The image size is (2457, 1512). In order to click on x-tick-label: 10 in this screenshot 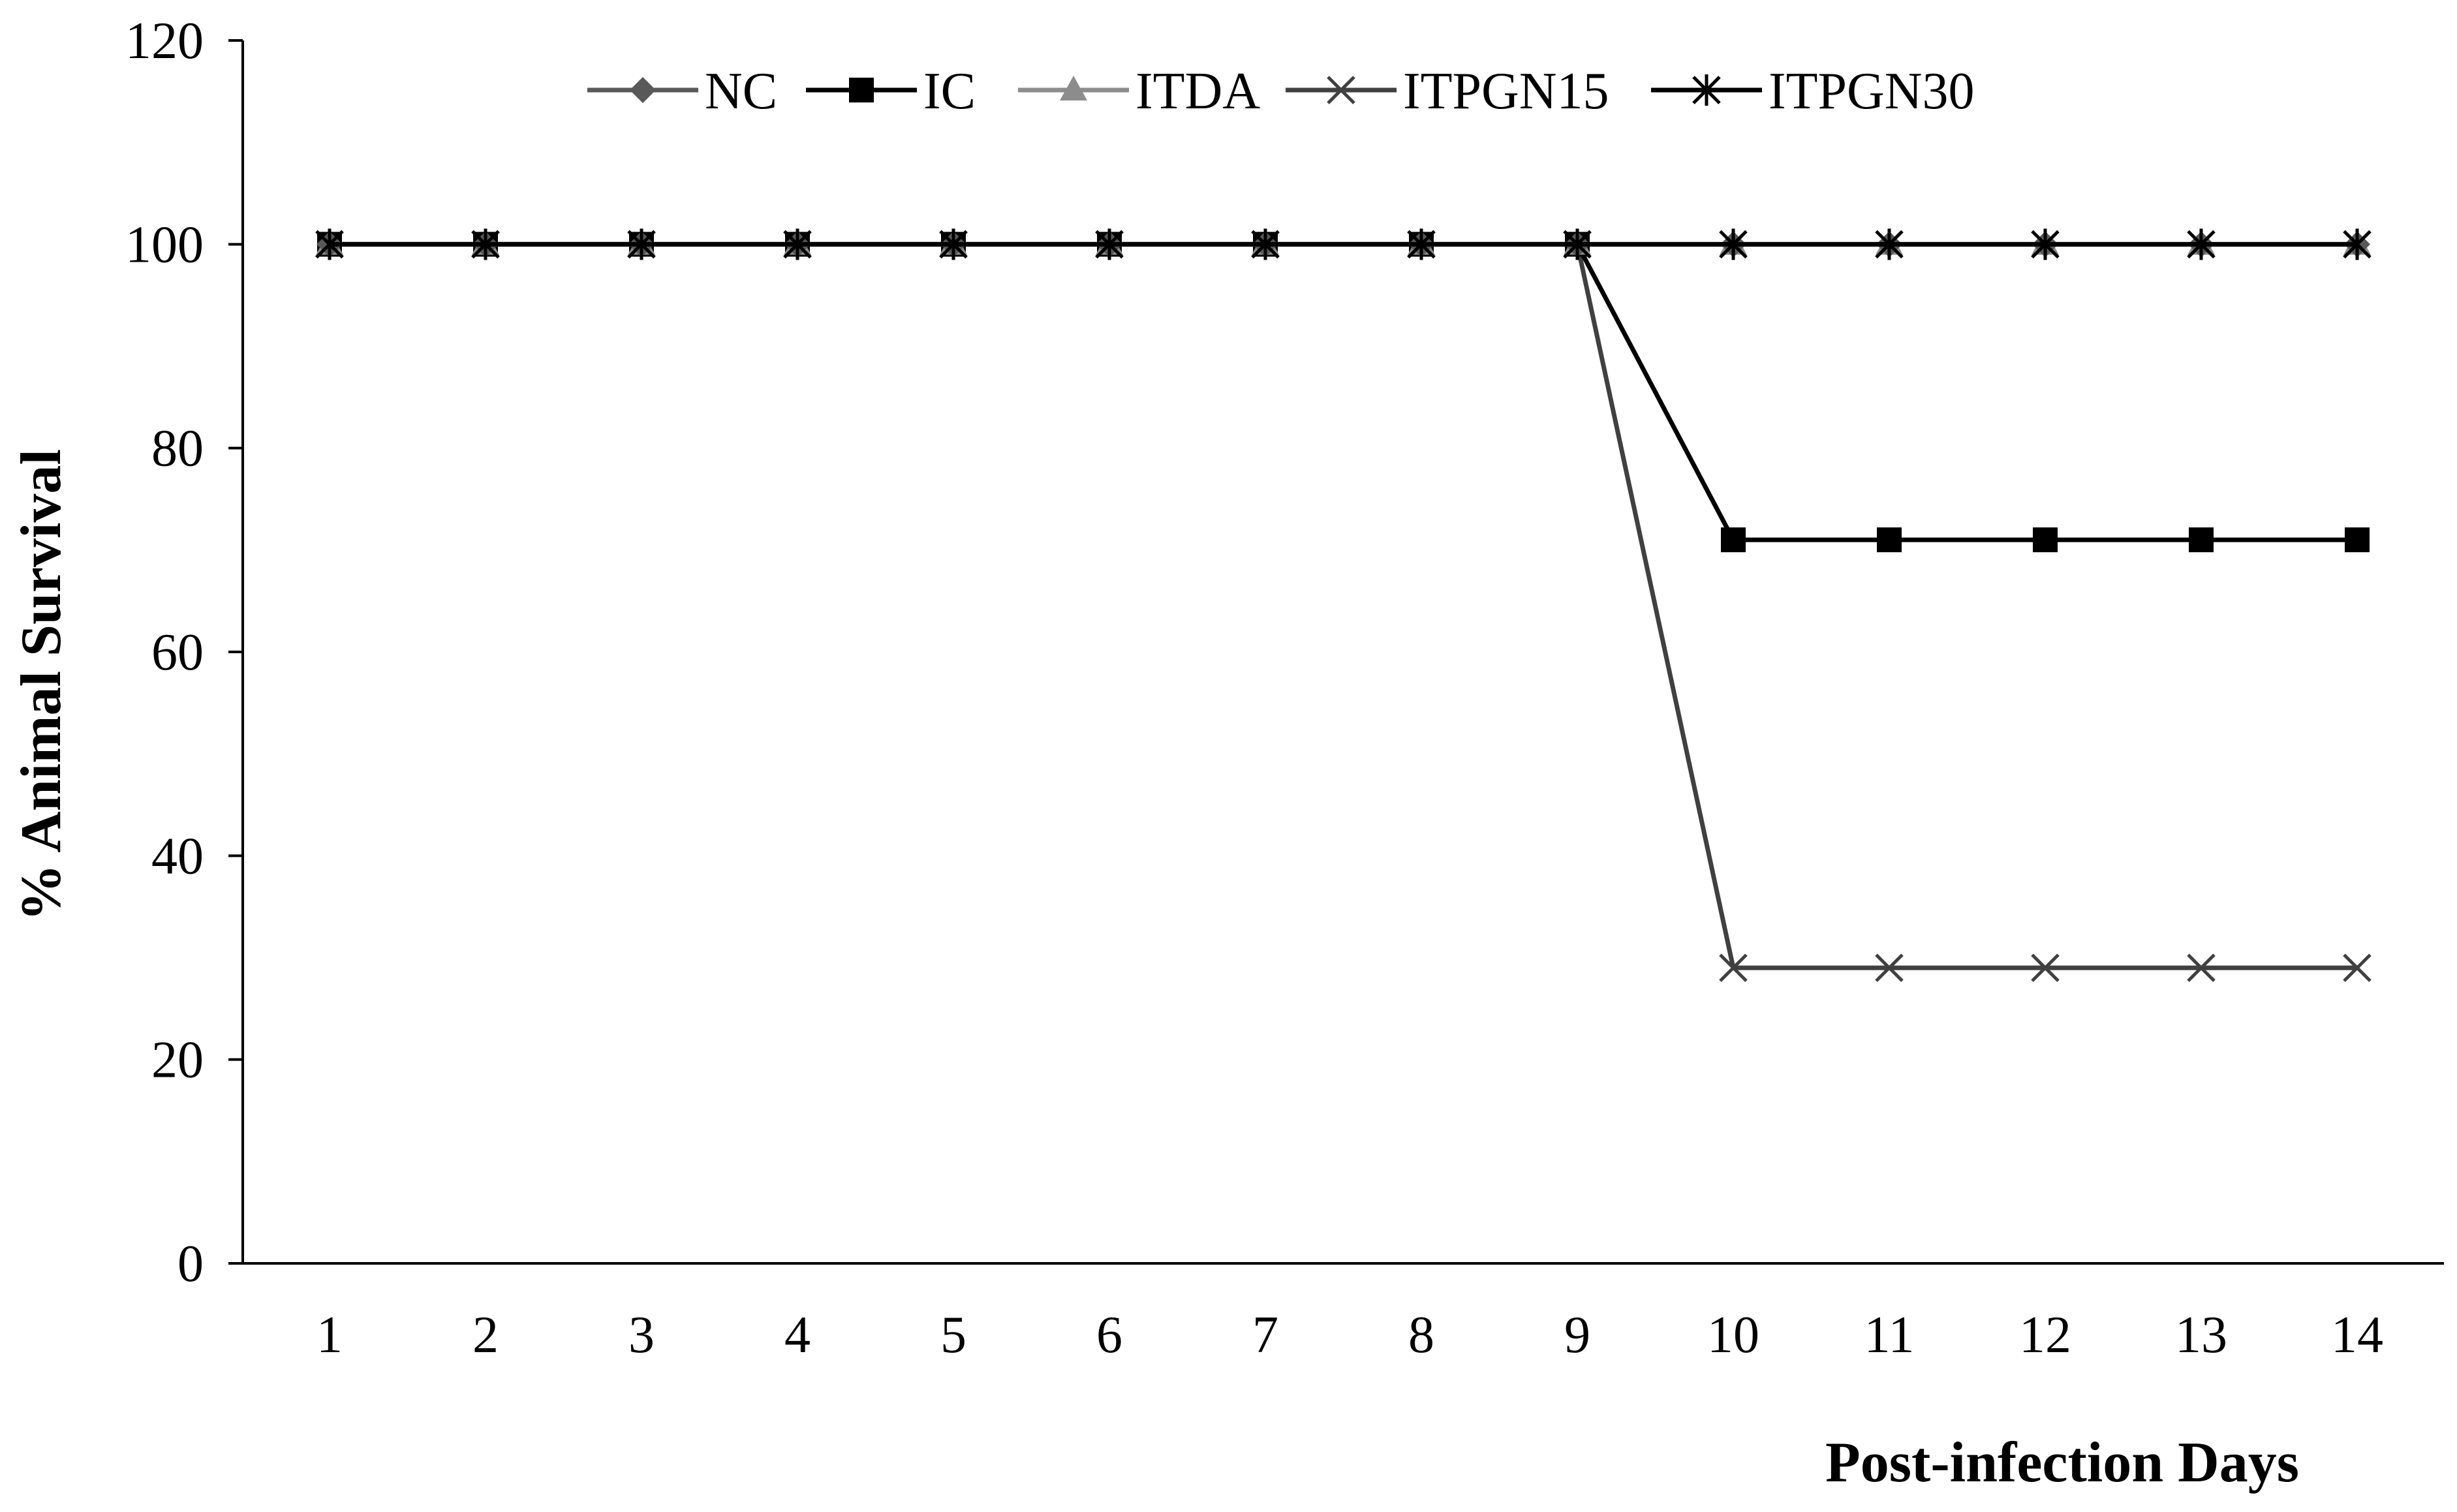, I will do `click(1733, 1335)`.